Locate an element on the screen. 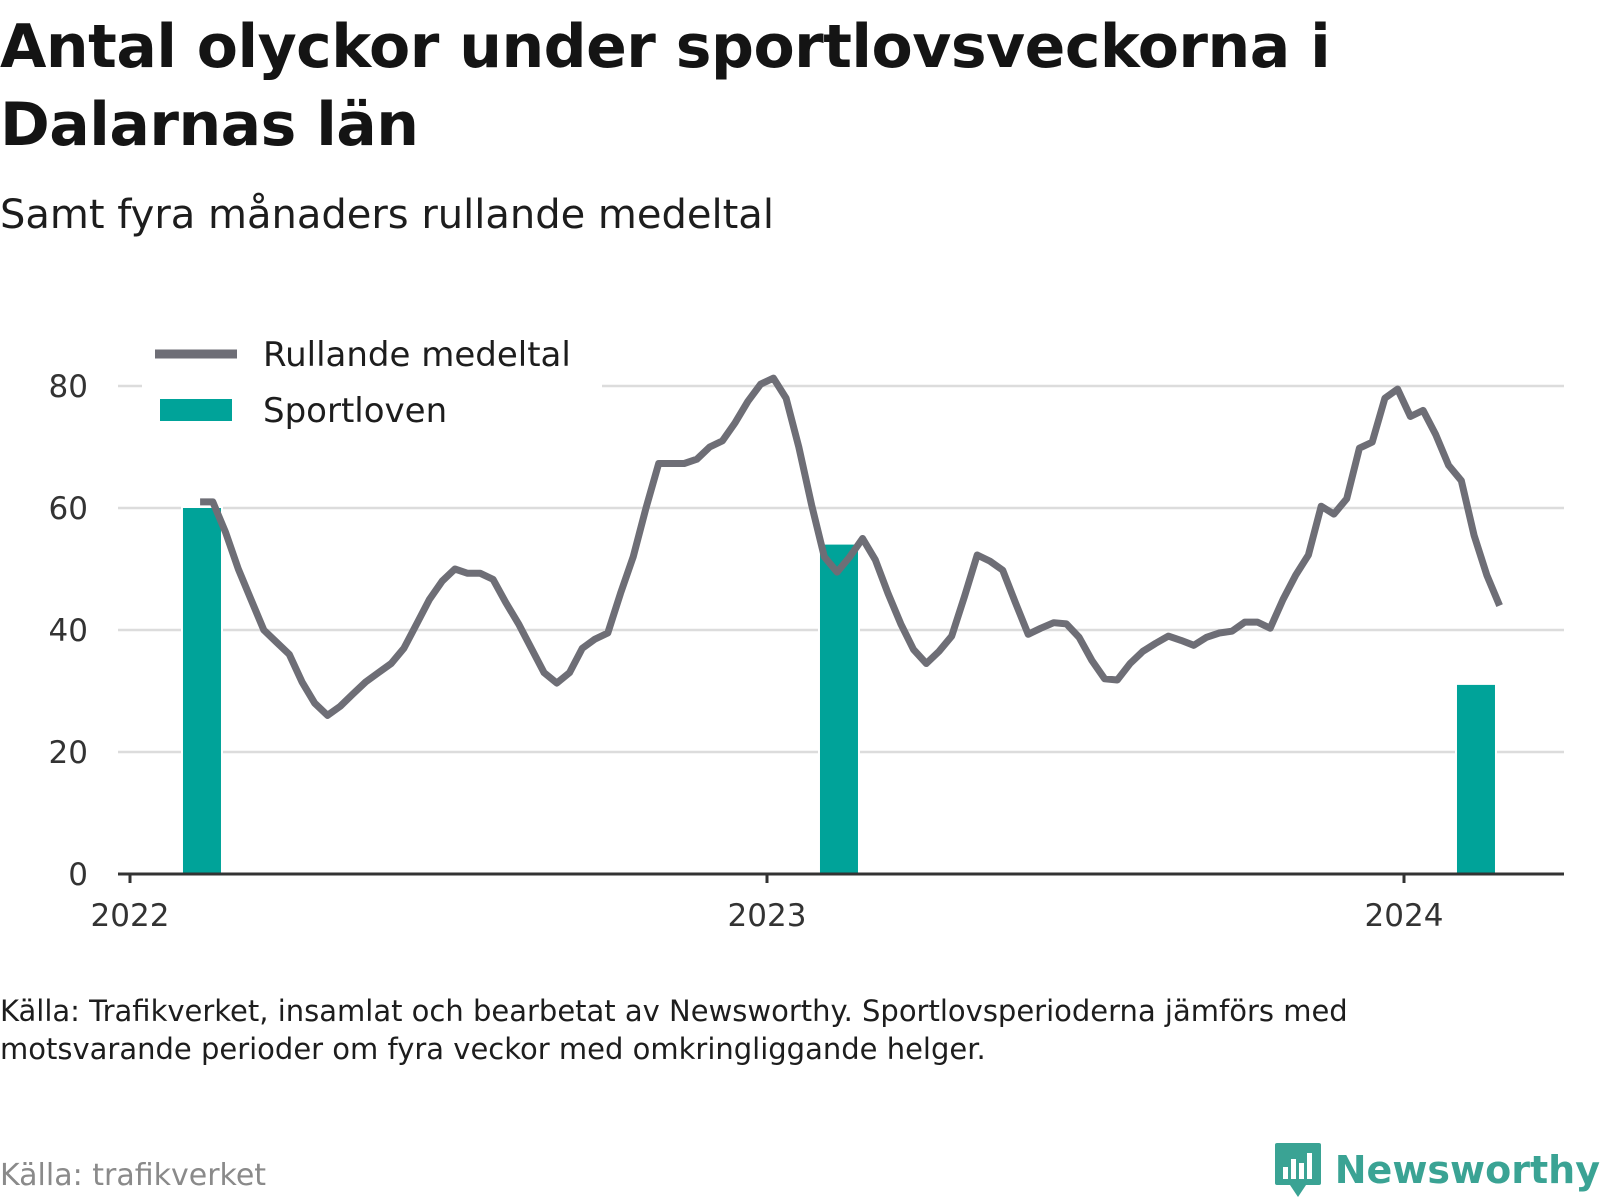  newsworthy-logo-icon is located at coordinates (1297, 1170).